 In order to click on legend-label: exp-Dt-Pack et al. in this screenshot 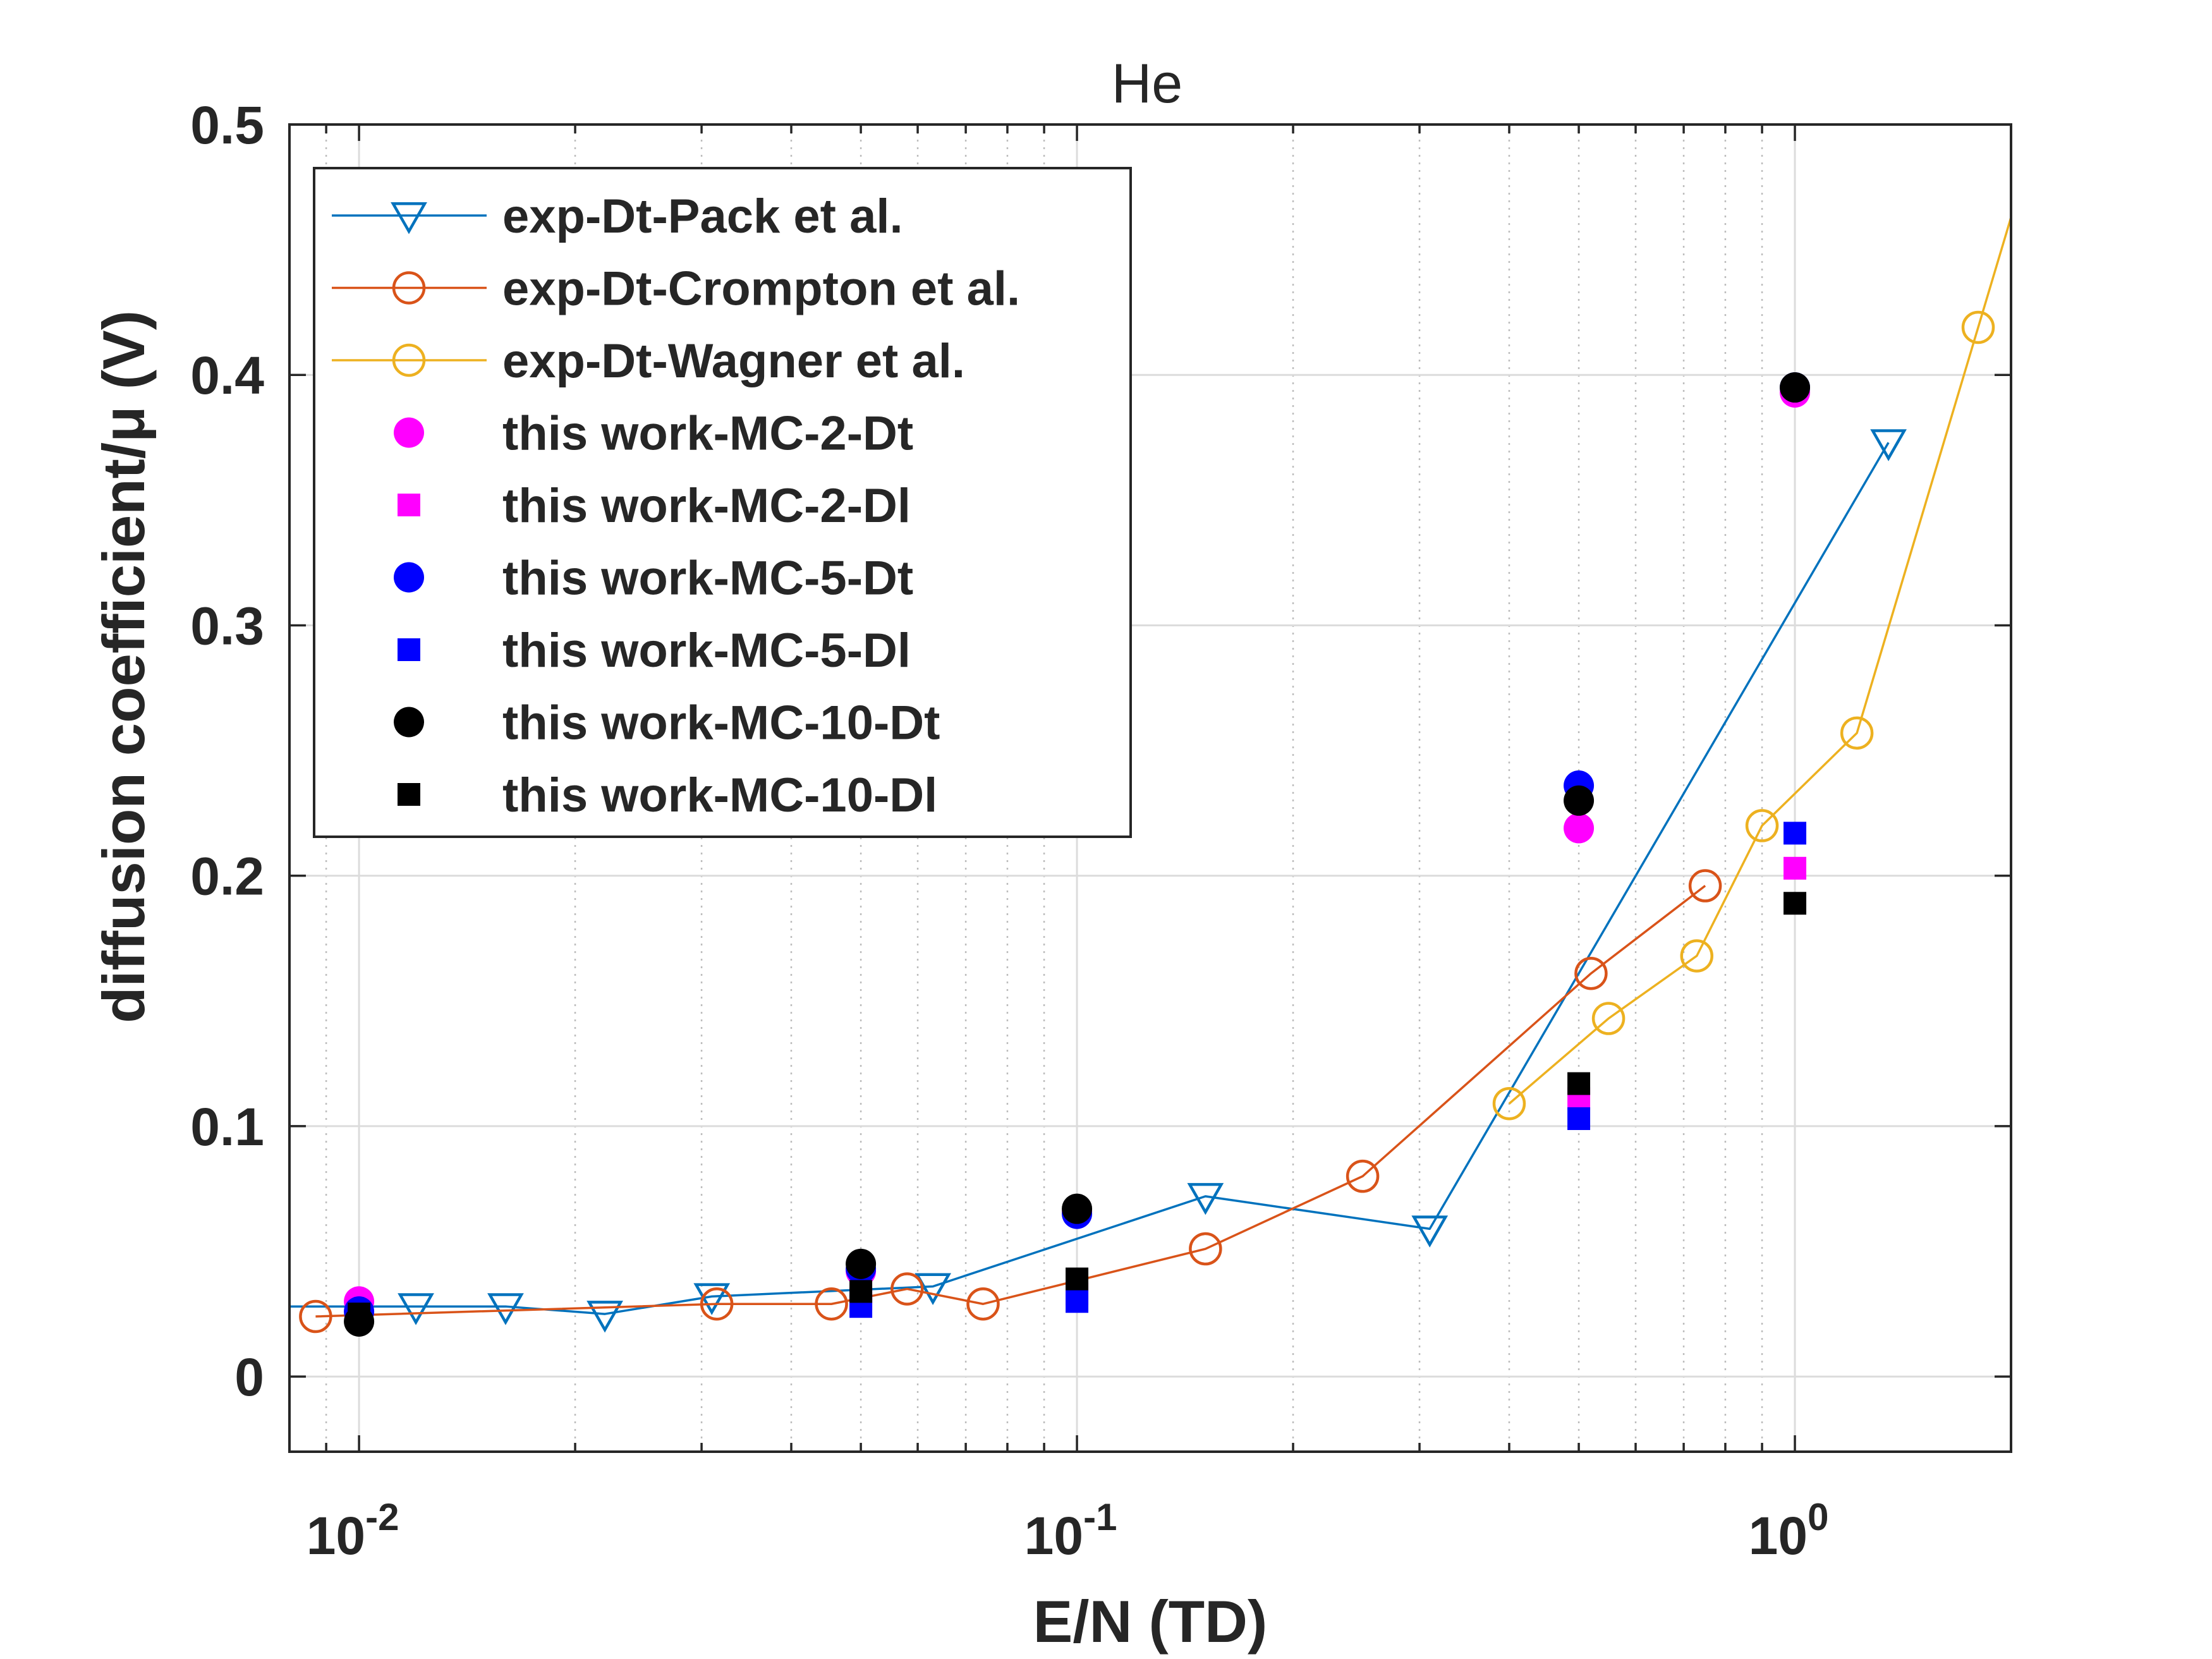, I will do `click(702, 216)`.